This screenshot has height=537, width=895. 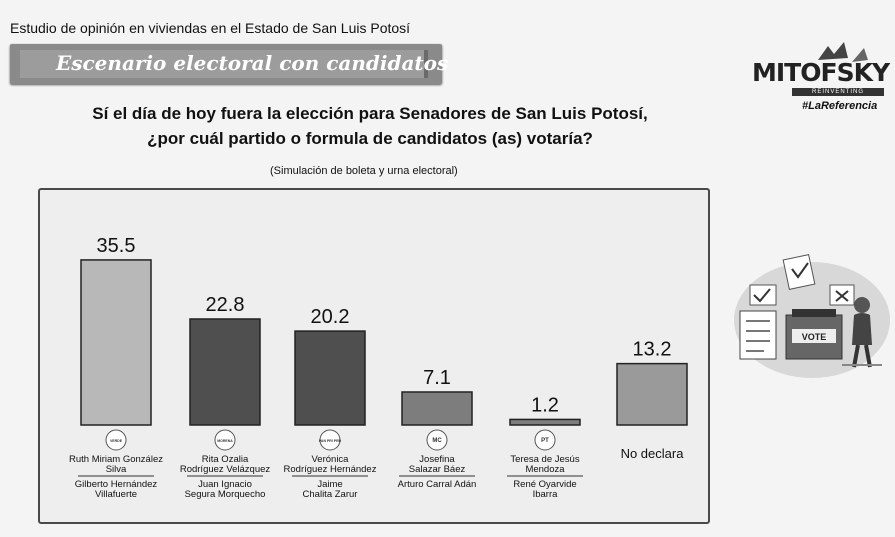 I want to click on candidate-name: Josefina, so click(x=437, y=459).